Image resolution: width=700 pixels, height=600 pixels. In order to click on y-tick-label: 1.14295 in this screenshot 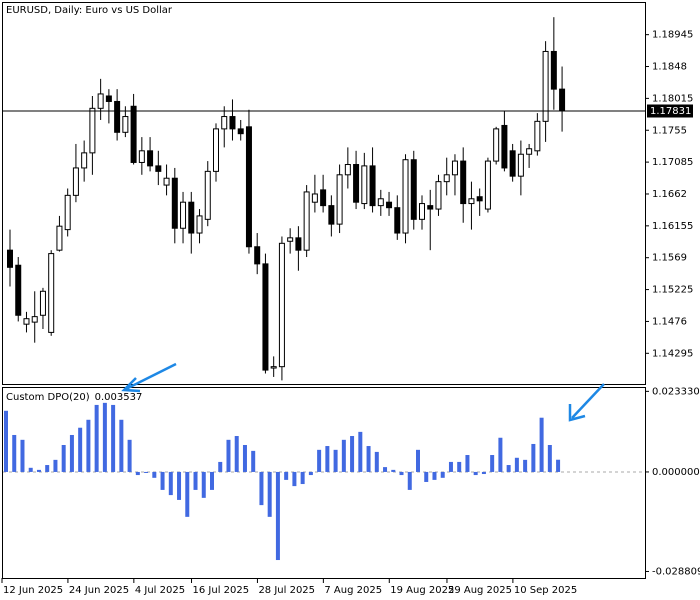, I will do `click(672, 353)`.